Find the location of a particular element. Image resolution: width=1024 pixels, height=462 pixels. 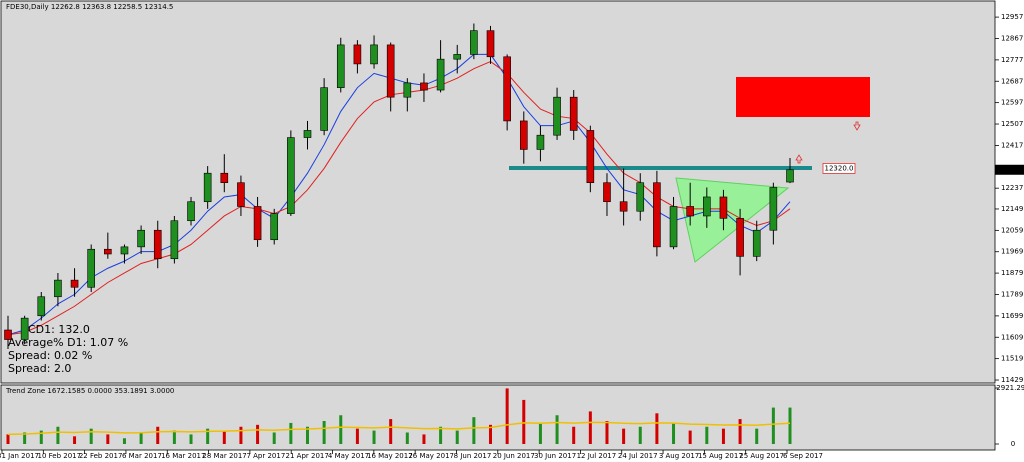

x-tick-label: 24 Jul 2017 is located at coordinates (638, 456).